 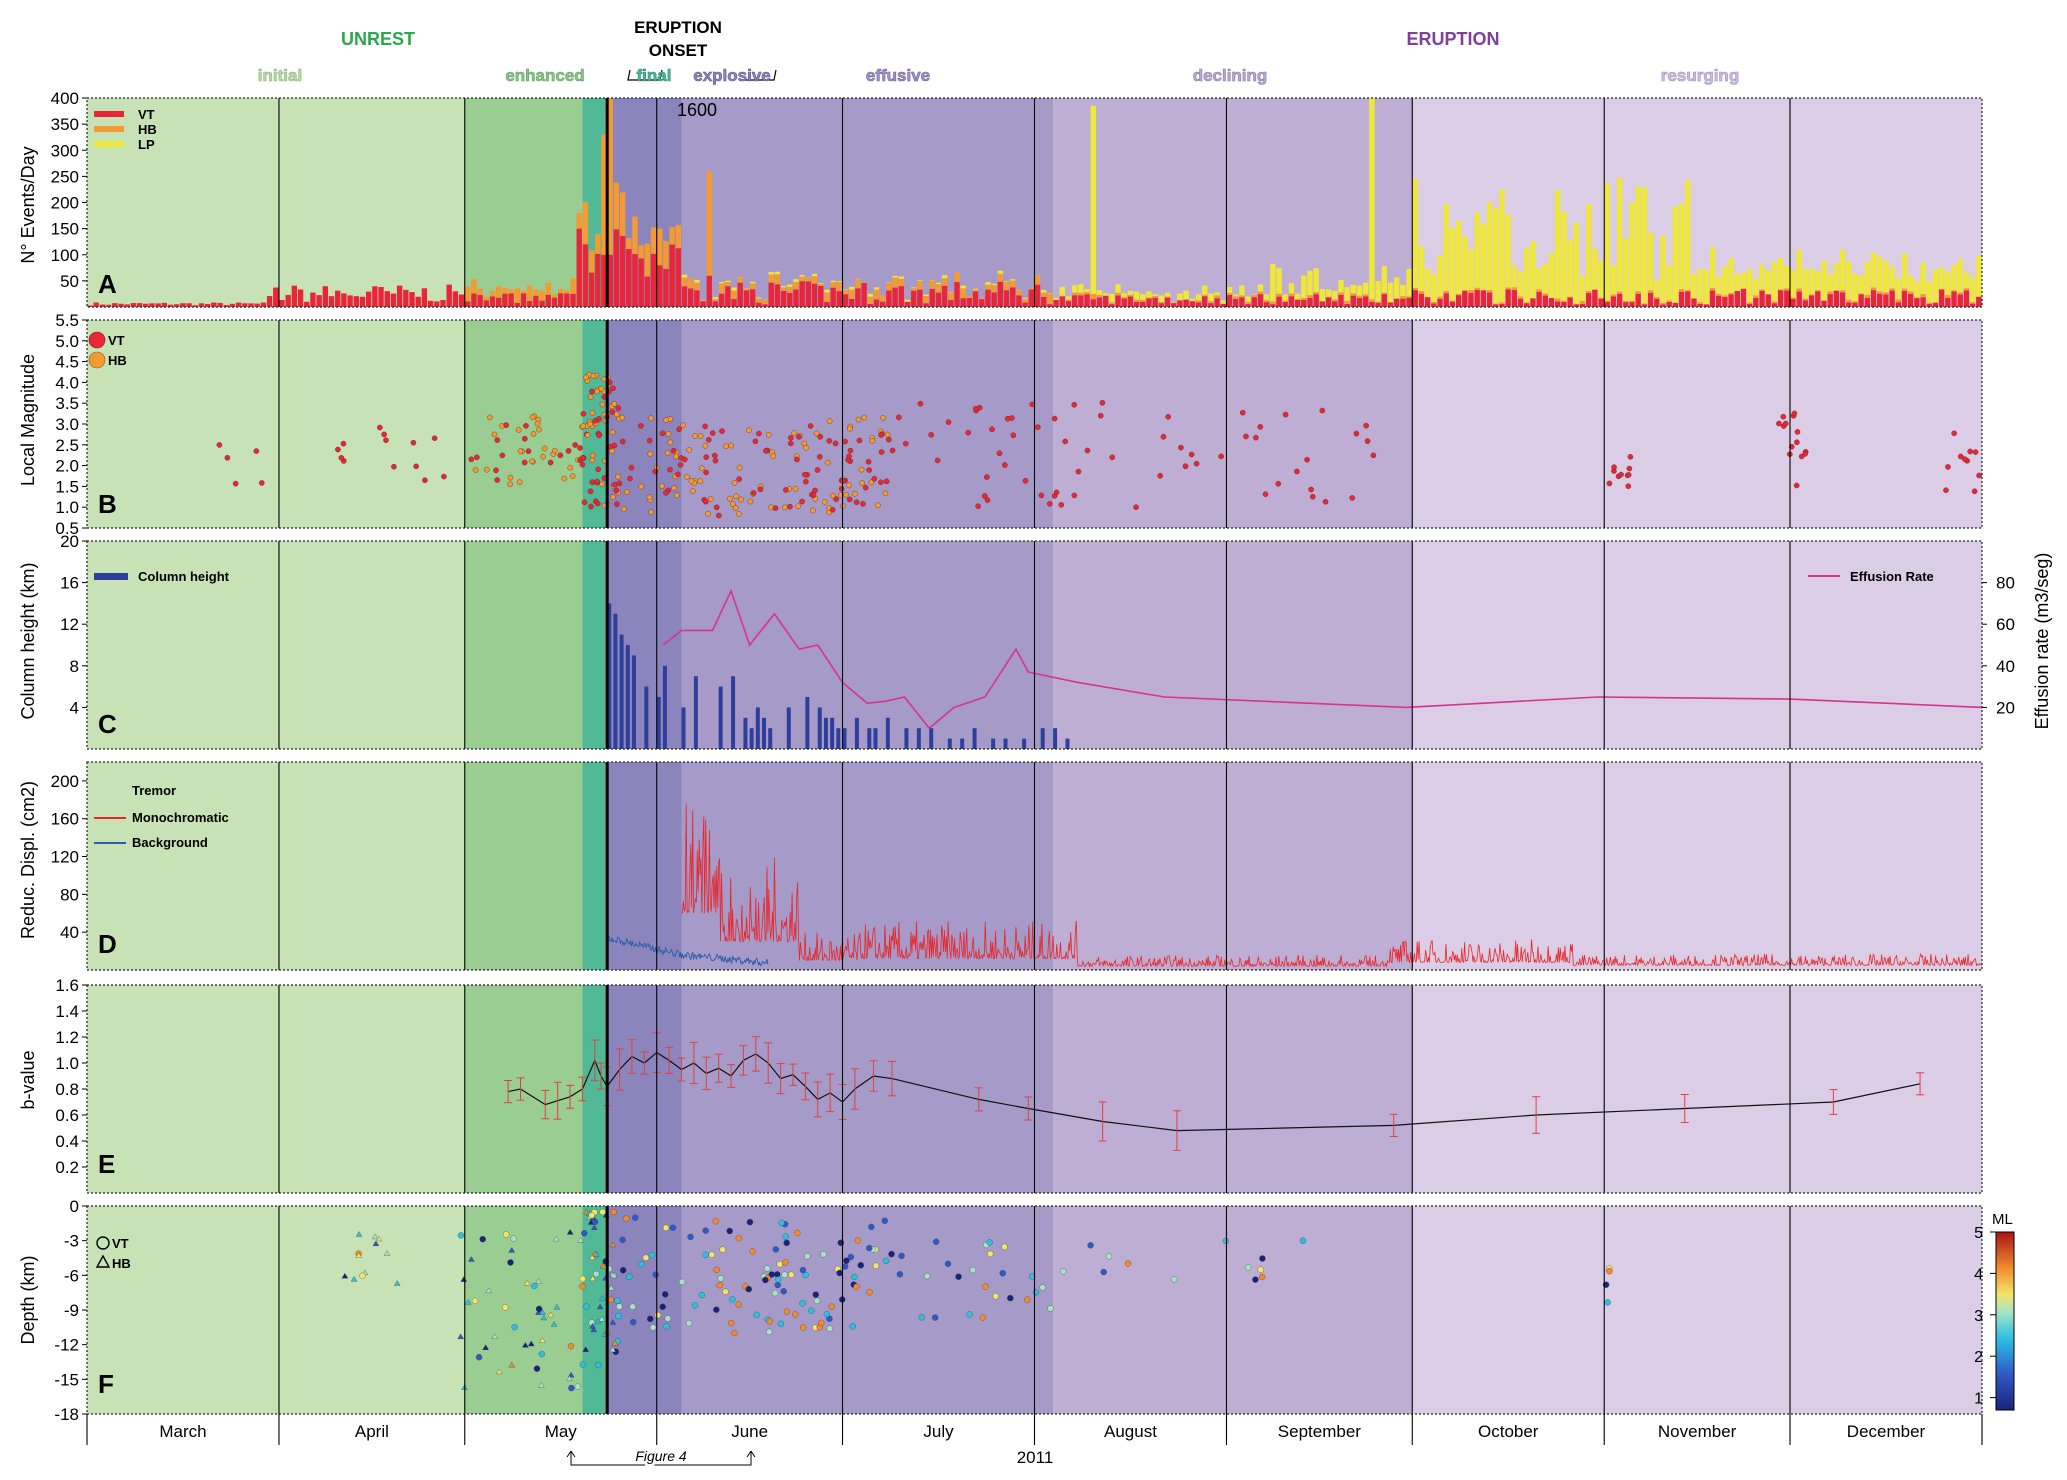 I want to click on legend-d: Tremor Monochromatic Background, so click(x=161, y=816).